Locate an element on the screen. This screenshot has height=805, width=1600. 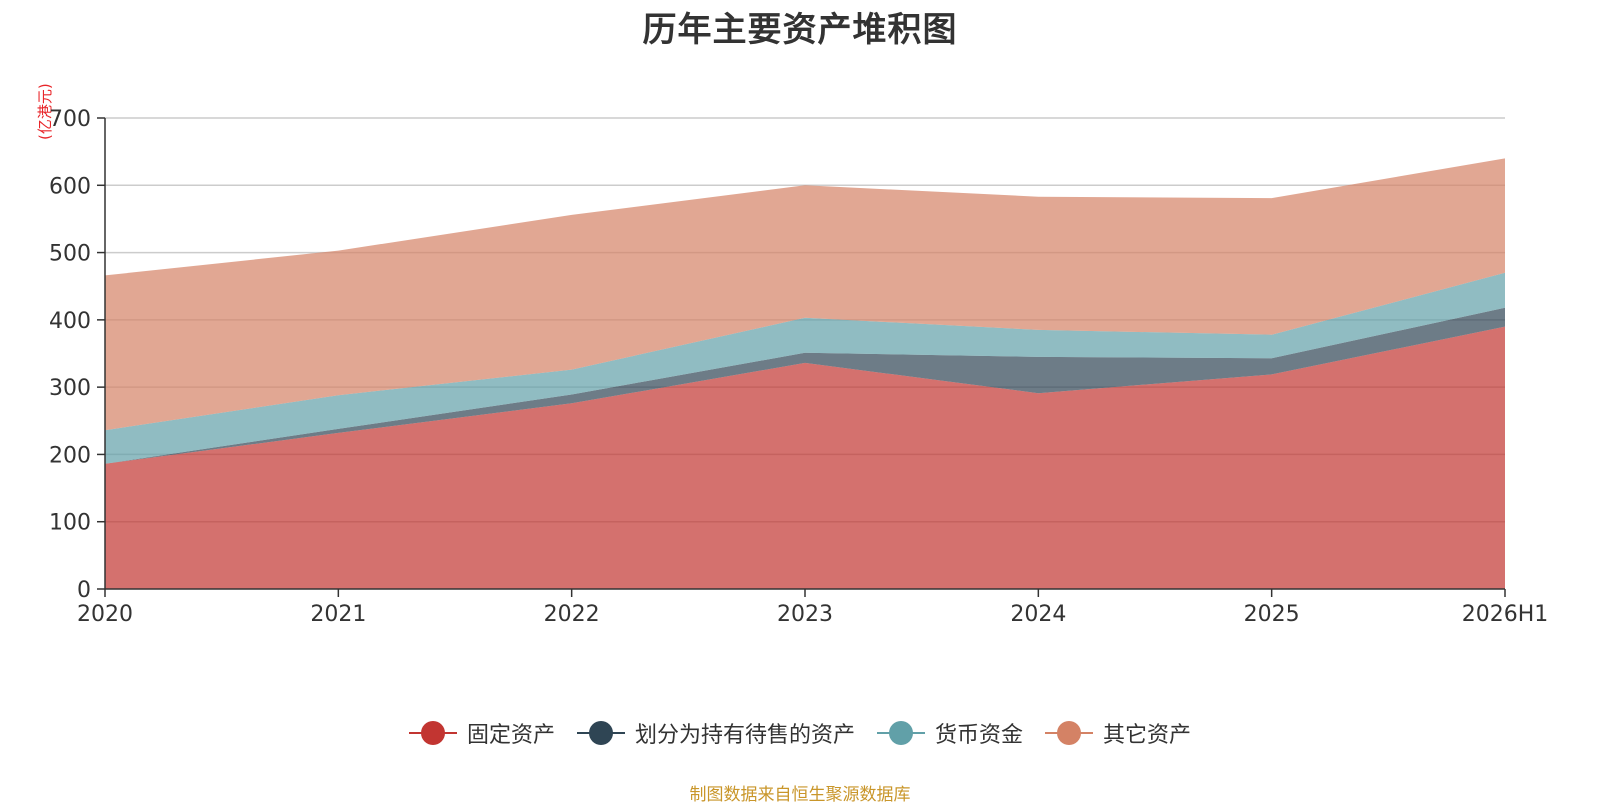
chart-title: 历年主要资产堆积图 is located at coordinates (800, 30).